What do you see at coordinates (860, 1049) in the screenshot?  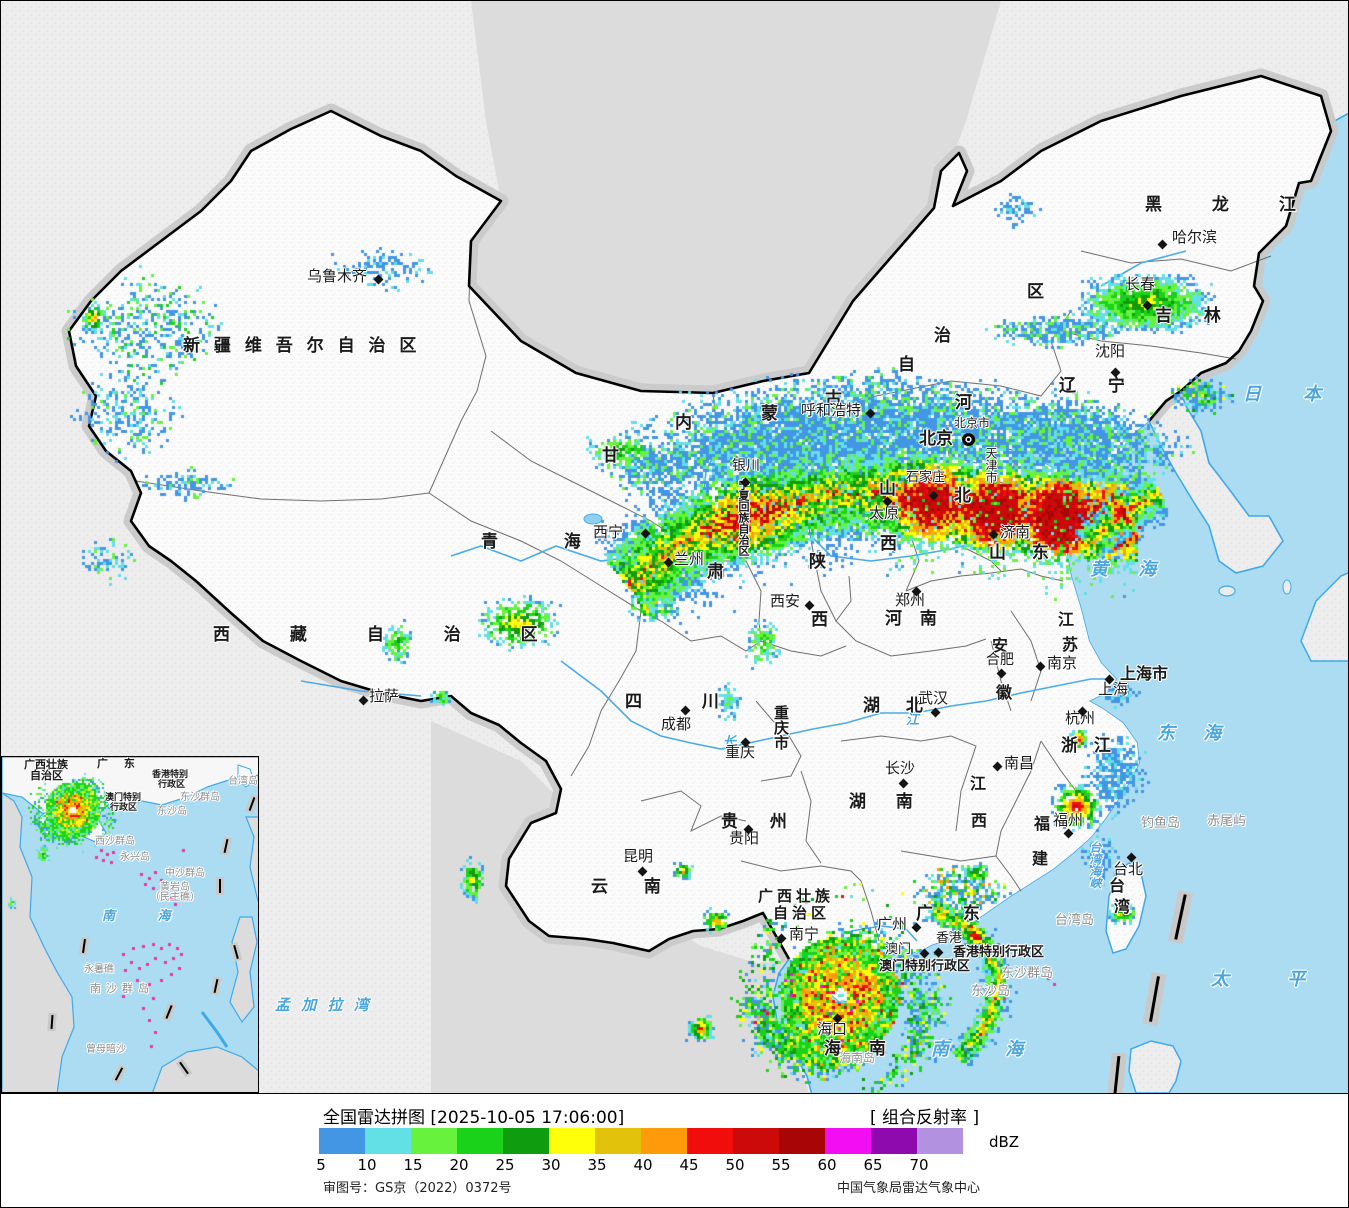 I see `province-label: 海 南` at bounding box center [860, 1049].